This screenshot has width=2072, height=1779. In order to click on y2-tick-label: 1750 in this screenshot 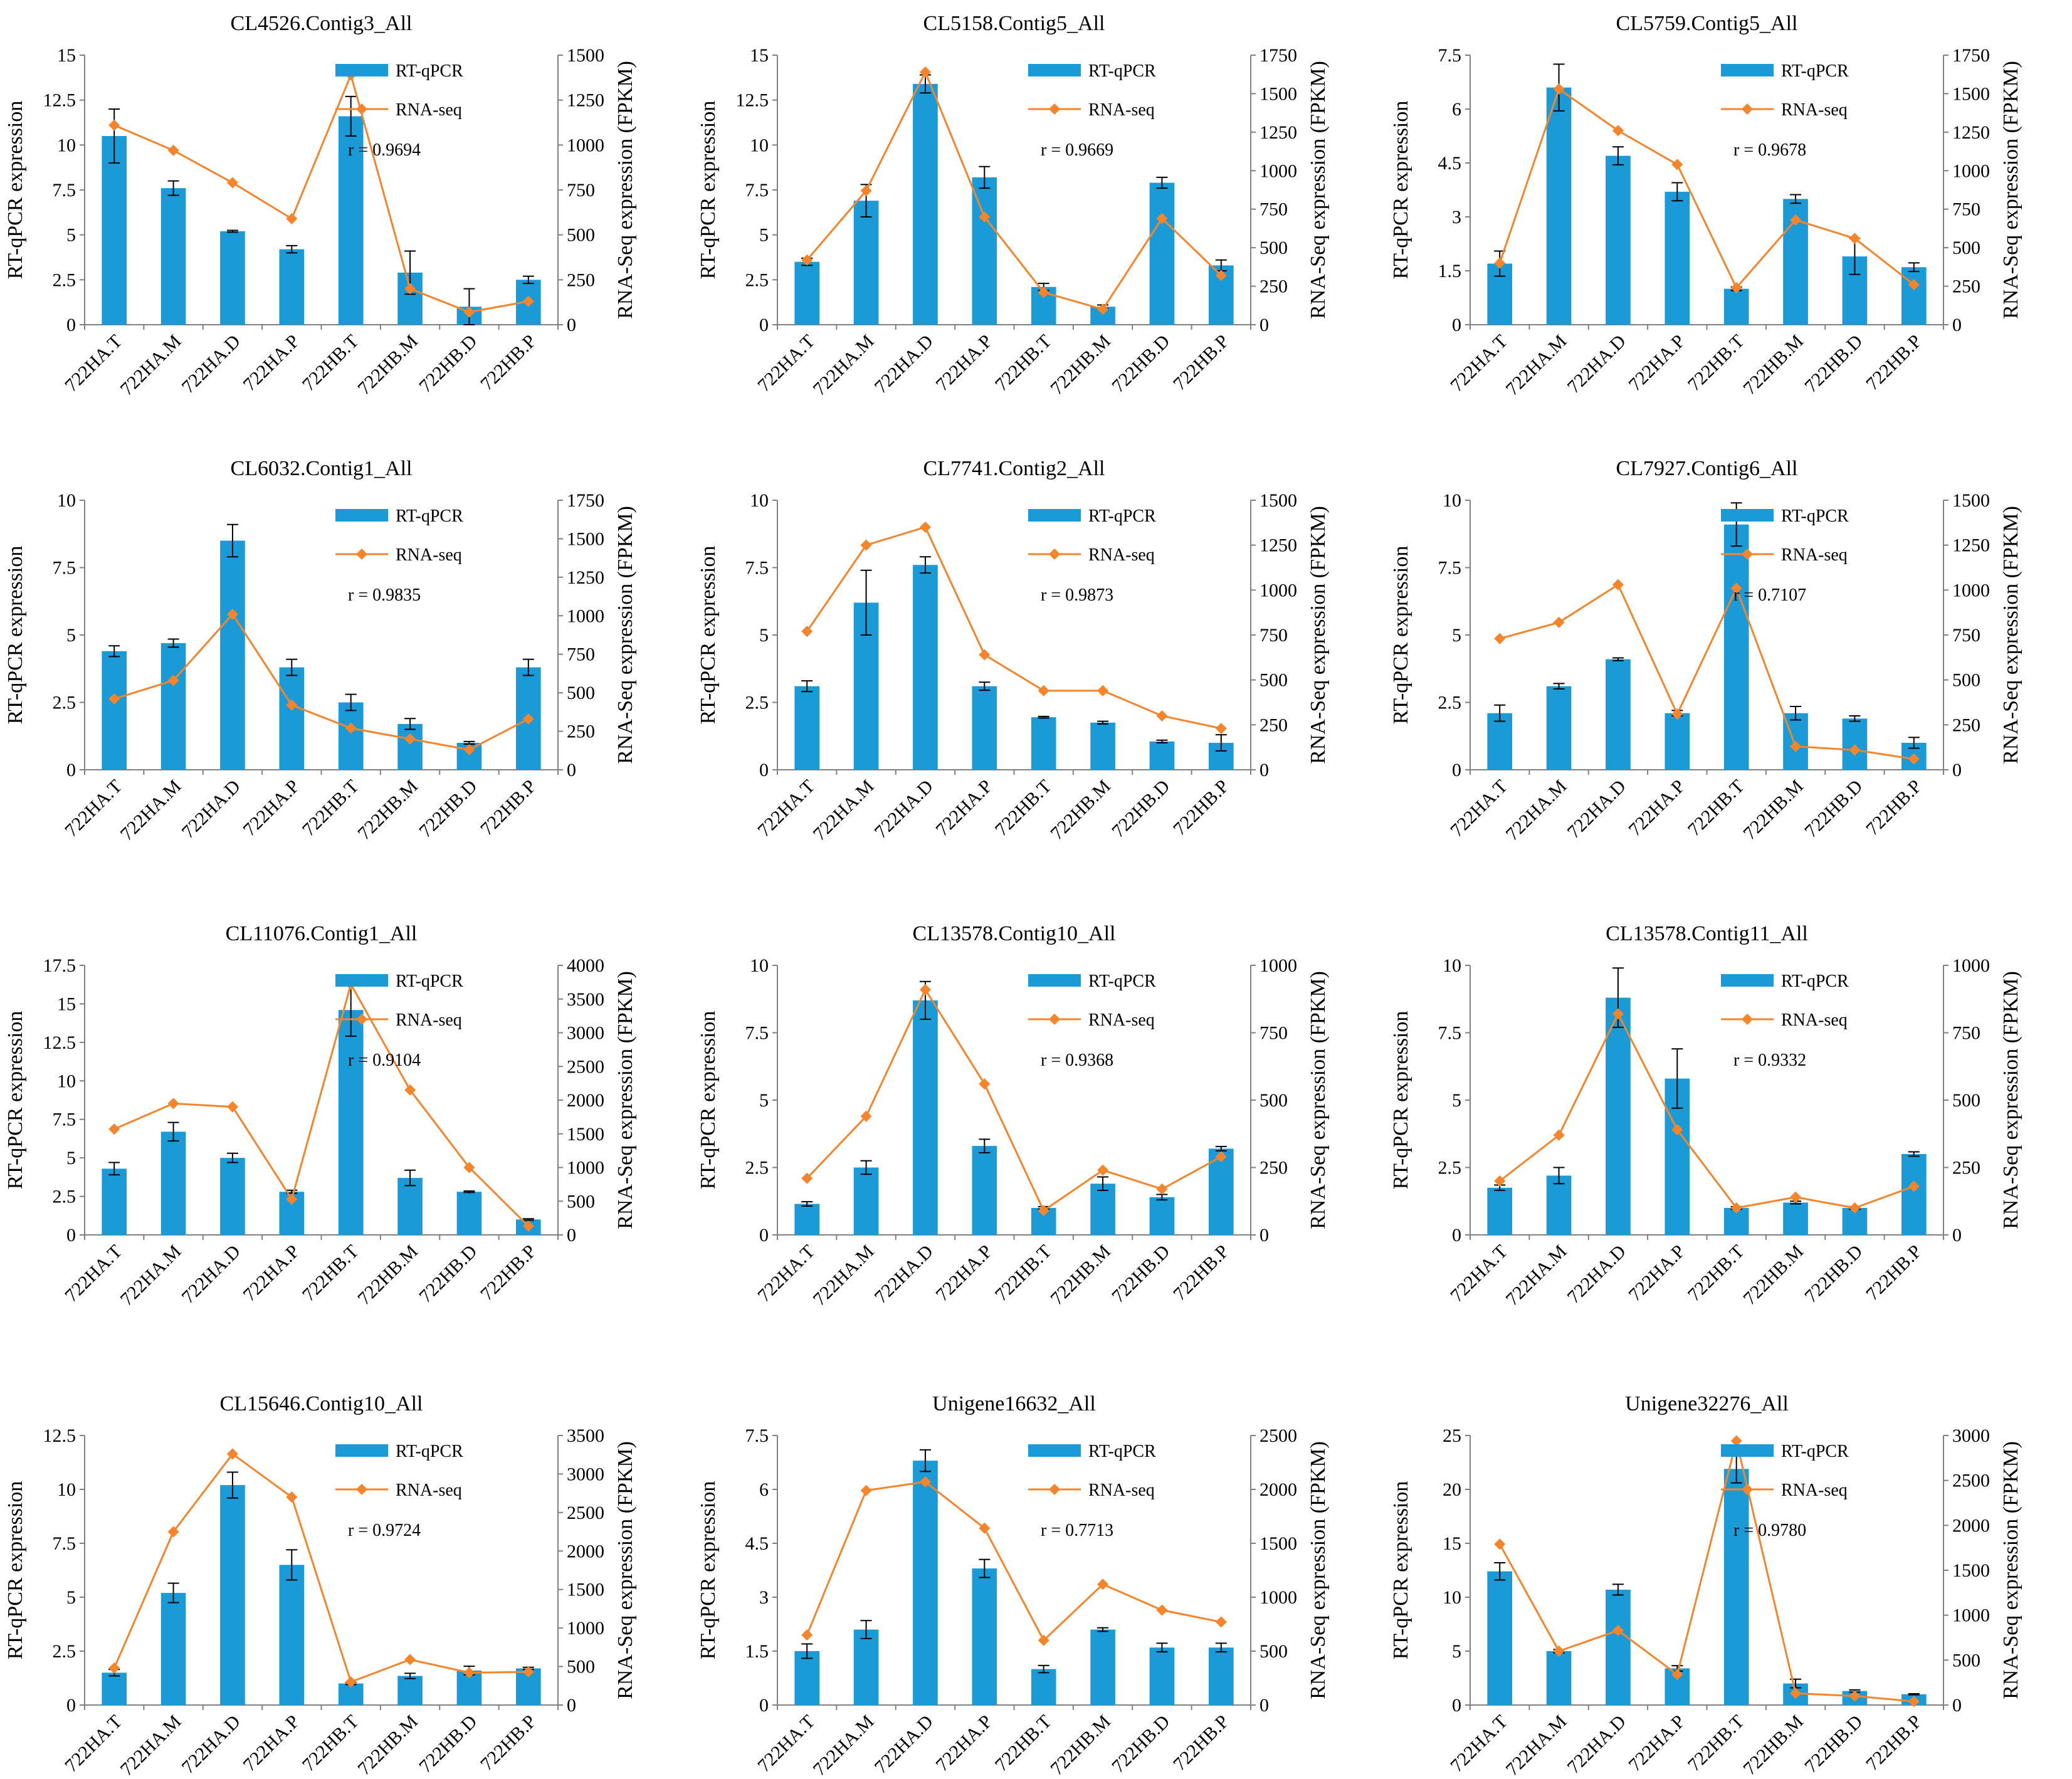, I will do `click(585, 500)`.